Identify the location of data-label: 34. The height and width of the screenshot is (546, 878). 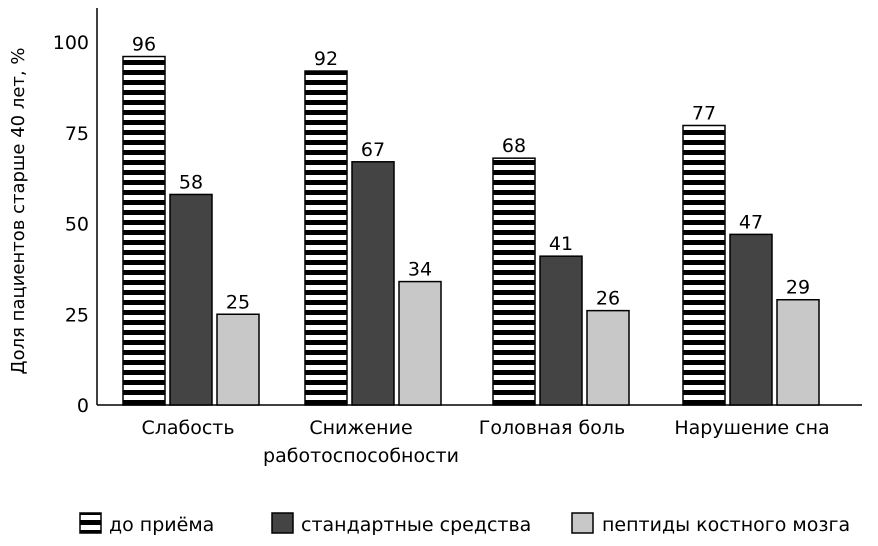
(420, 270).